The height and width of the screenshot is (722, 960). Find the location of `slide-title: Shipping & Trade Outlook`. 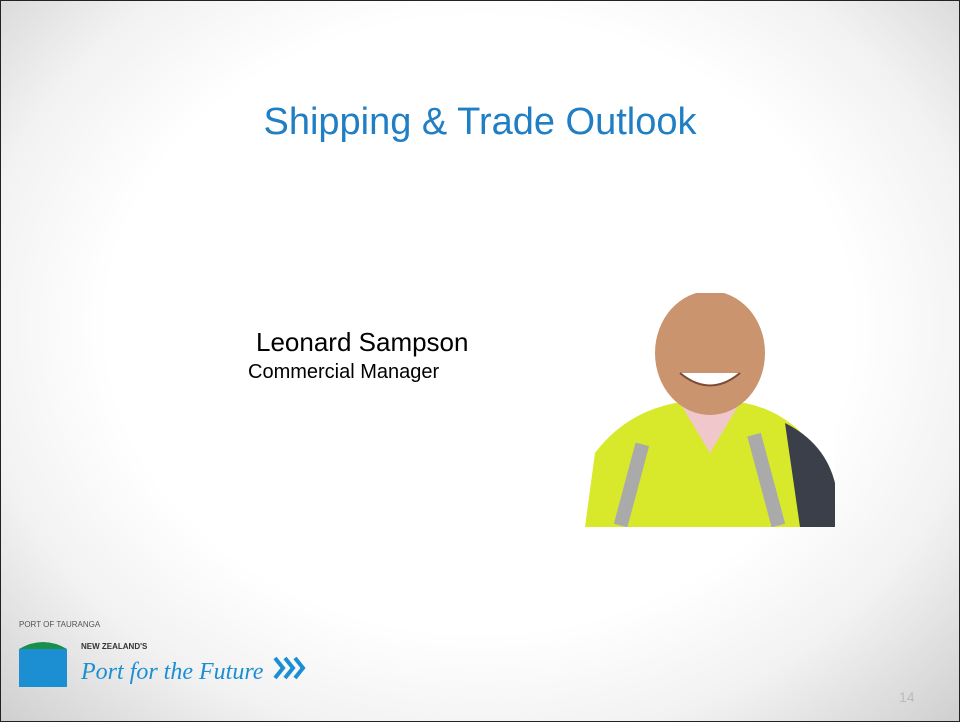

slide-title: Shipping & Trade Outlook is located at coordinates (480, 122).